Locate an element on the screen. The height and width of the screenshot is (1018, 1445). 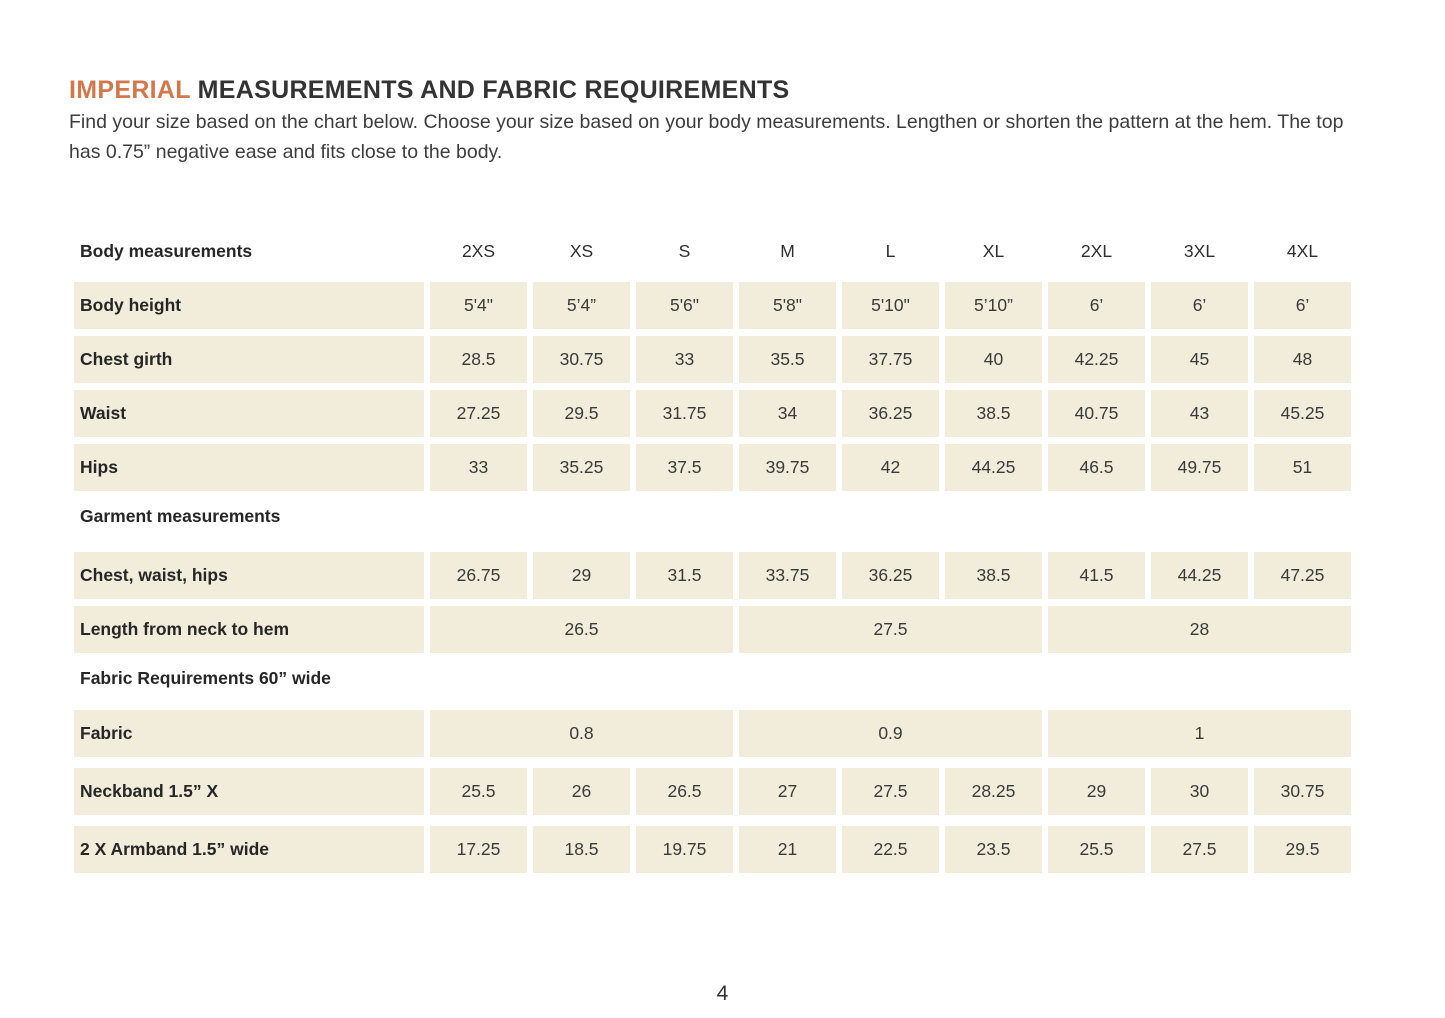
table-row: Hips 33 35.25 37.5 39.75 42 44.25 46.5 49.75 51 is located at coordinates (712, 467).